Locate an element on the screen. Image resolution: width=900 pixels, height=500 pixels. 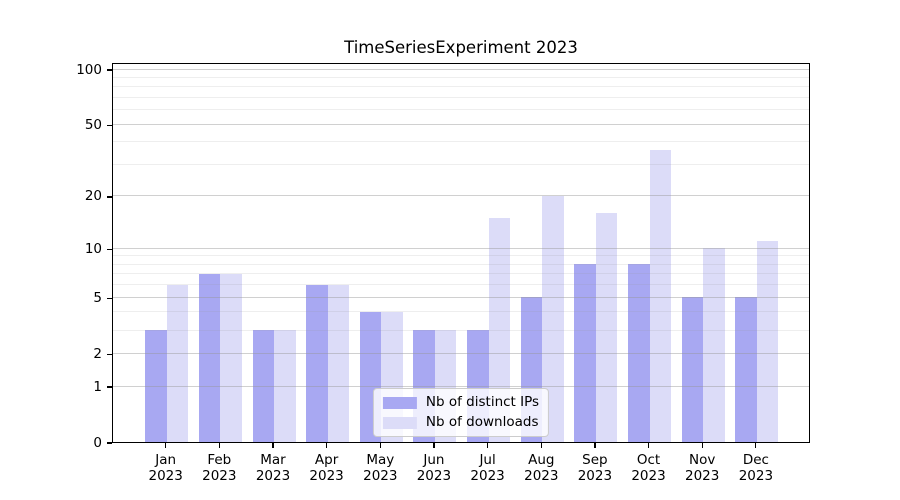
legend-row-downloads: Nb of downloads is located at coordinates (460, 422).